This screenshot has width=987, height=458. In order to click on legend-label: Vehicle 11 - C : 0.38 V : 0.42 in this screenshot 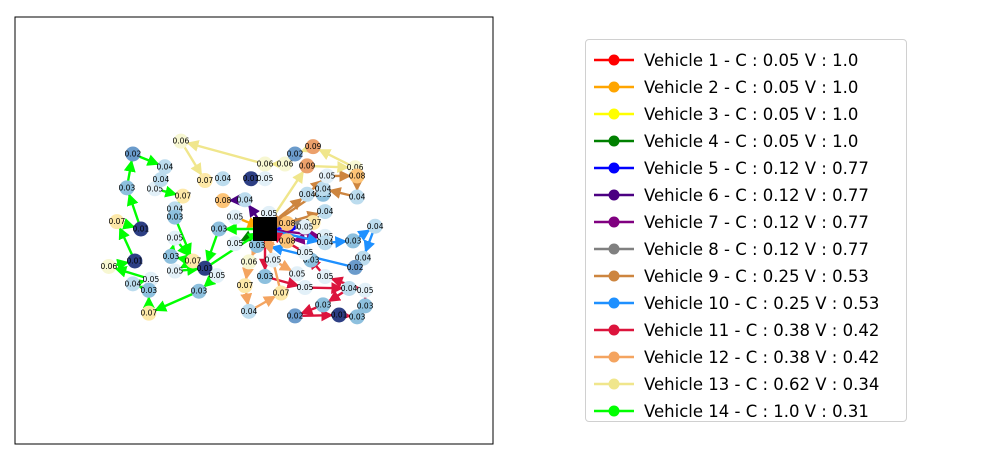, I will do `click(762, 330)`.